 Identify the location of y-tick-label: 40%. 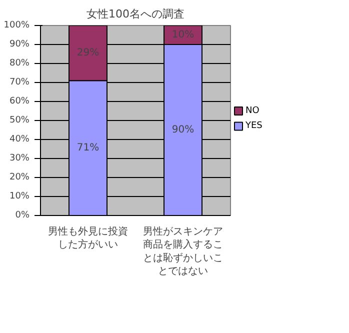
(19, 139).